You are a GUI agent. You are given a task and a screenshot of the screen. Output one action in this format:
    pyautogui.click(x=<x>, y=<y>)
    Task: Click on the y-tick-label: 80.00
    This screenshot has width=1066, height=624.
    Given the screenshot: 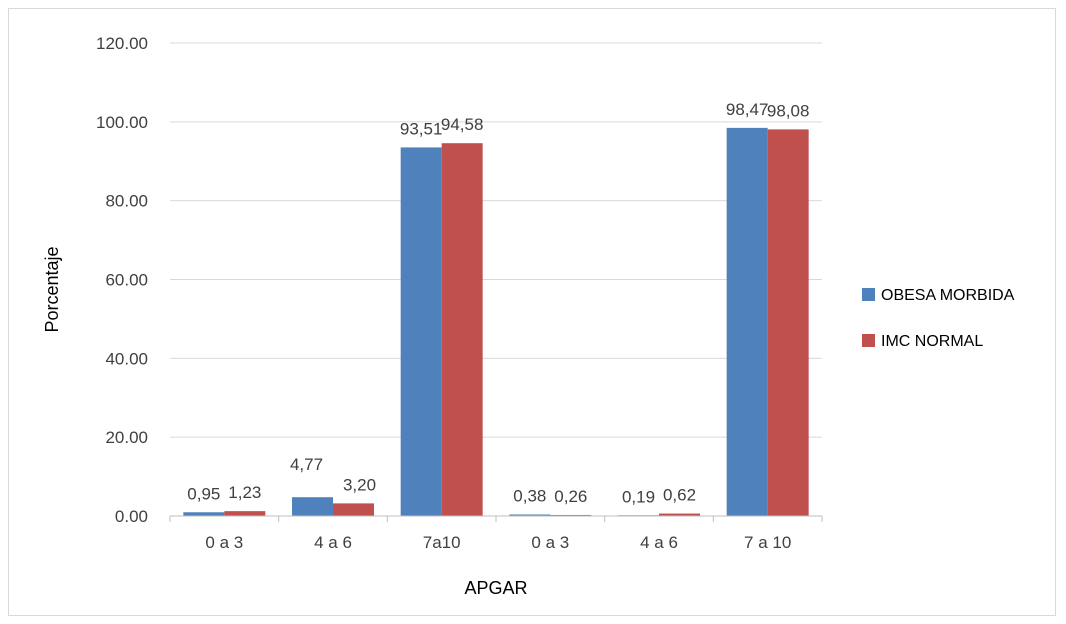 What is the action you would take?
    pyautogui.click(x=126, y=201)
    